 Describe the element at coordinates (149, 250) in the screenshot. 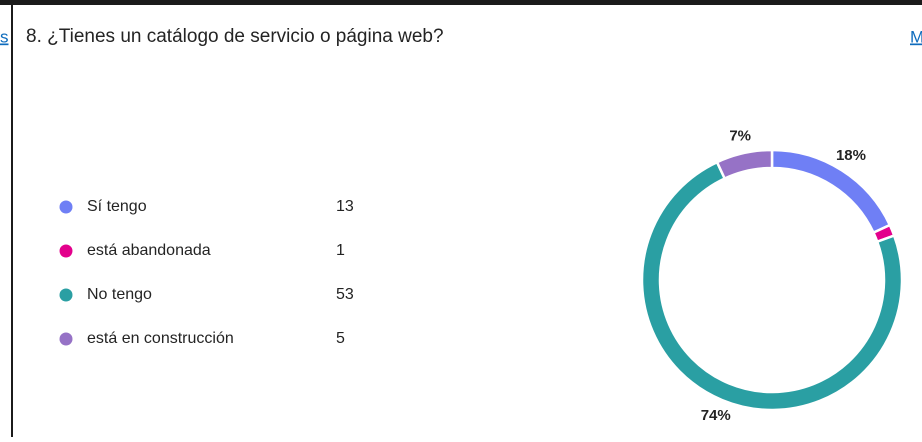

I see `legend-label: está abandonada` at that location.